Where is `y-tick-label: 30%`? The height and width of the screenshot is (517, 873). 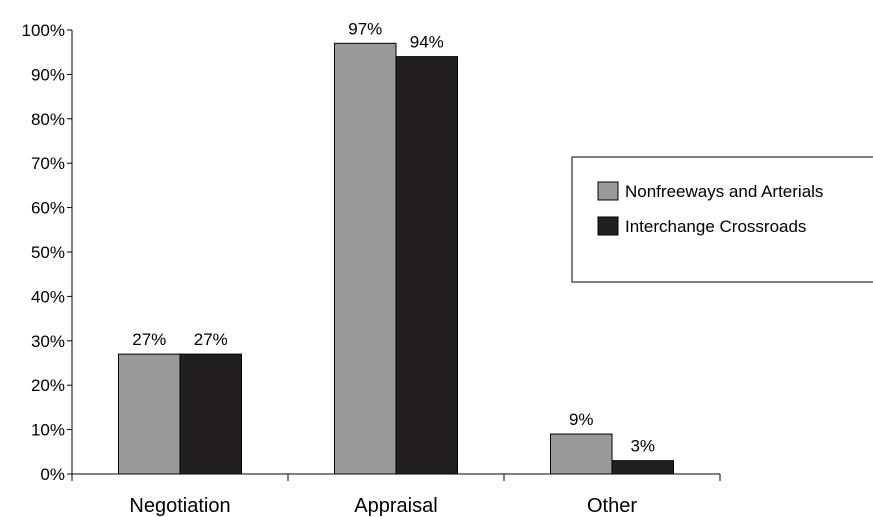 y-tick-label: 30% is located at coordinates (48, 341).